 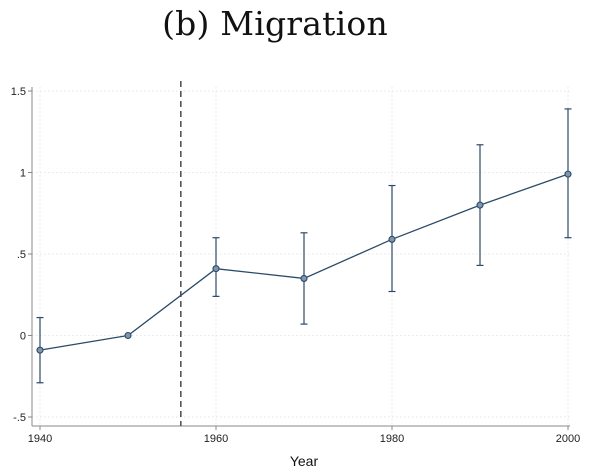 I want to click on x-tick-label-1: 1960, so click(x=216, y=439).